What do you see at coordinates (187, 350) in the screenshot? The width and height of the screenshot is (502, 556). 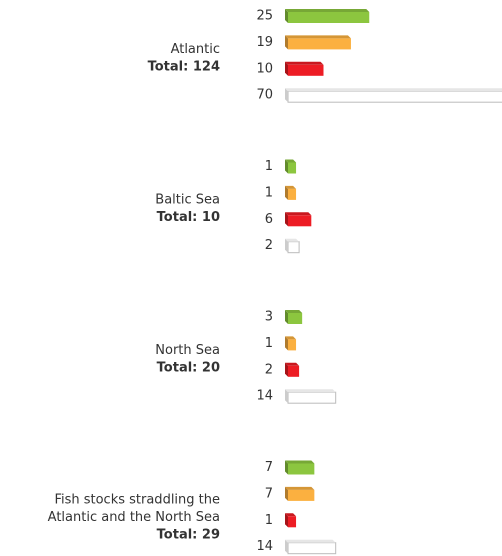 I see `category-label: North Sea` at bounding box center [187, 350].